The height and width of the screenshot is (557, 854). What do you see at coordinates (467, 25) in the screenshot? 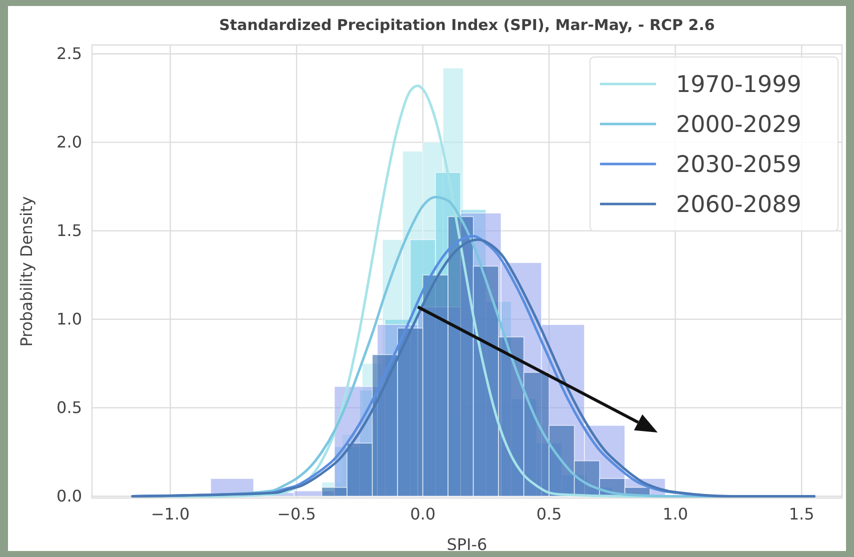
I see `chart-title: Standardized Precipitation Index (SPI), Mar-May, - RCP 2.6` at bounding box center [467, 25].